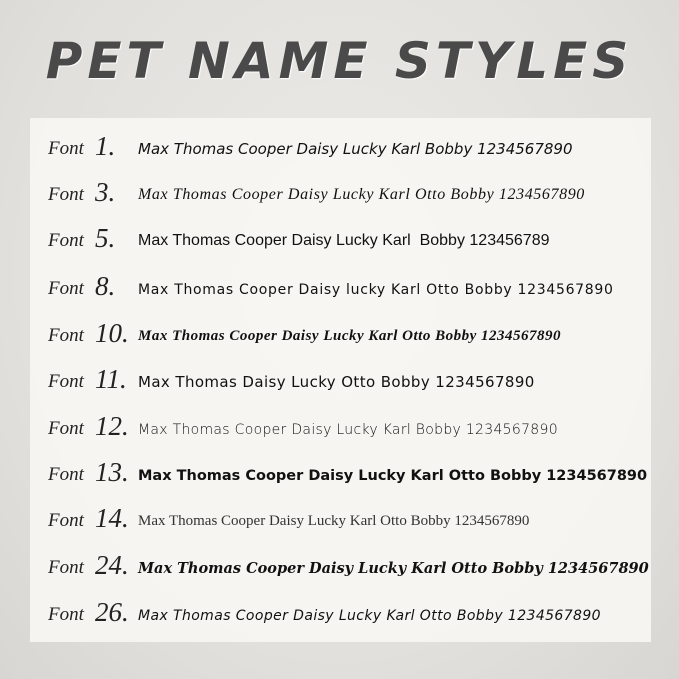 The image size is (679, 679). Describe the element at coordinates (112, 472) in the screenshot. I see `font-number: 13.` at that location.